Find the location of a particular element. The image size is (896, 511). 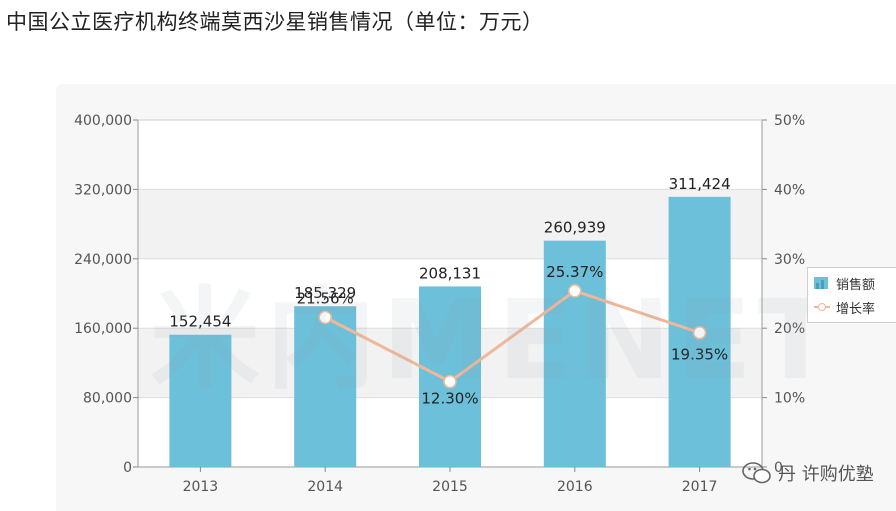

left-axis-tick-label: 240,000 is located at coordinates (103, 260).